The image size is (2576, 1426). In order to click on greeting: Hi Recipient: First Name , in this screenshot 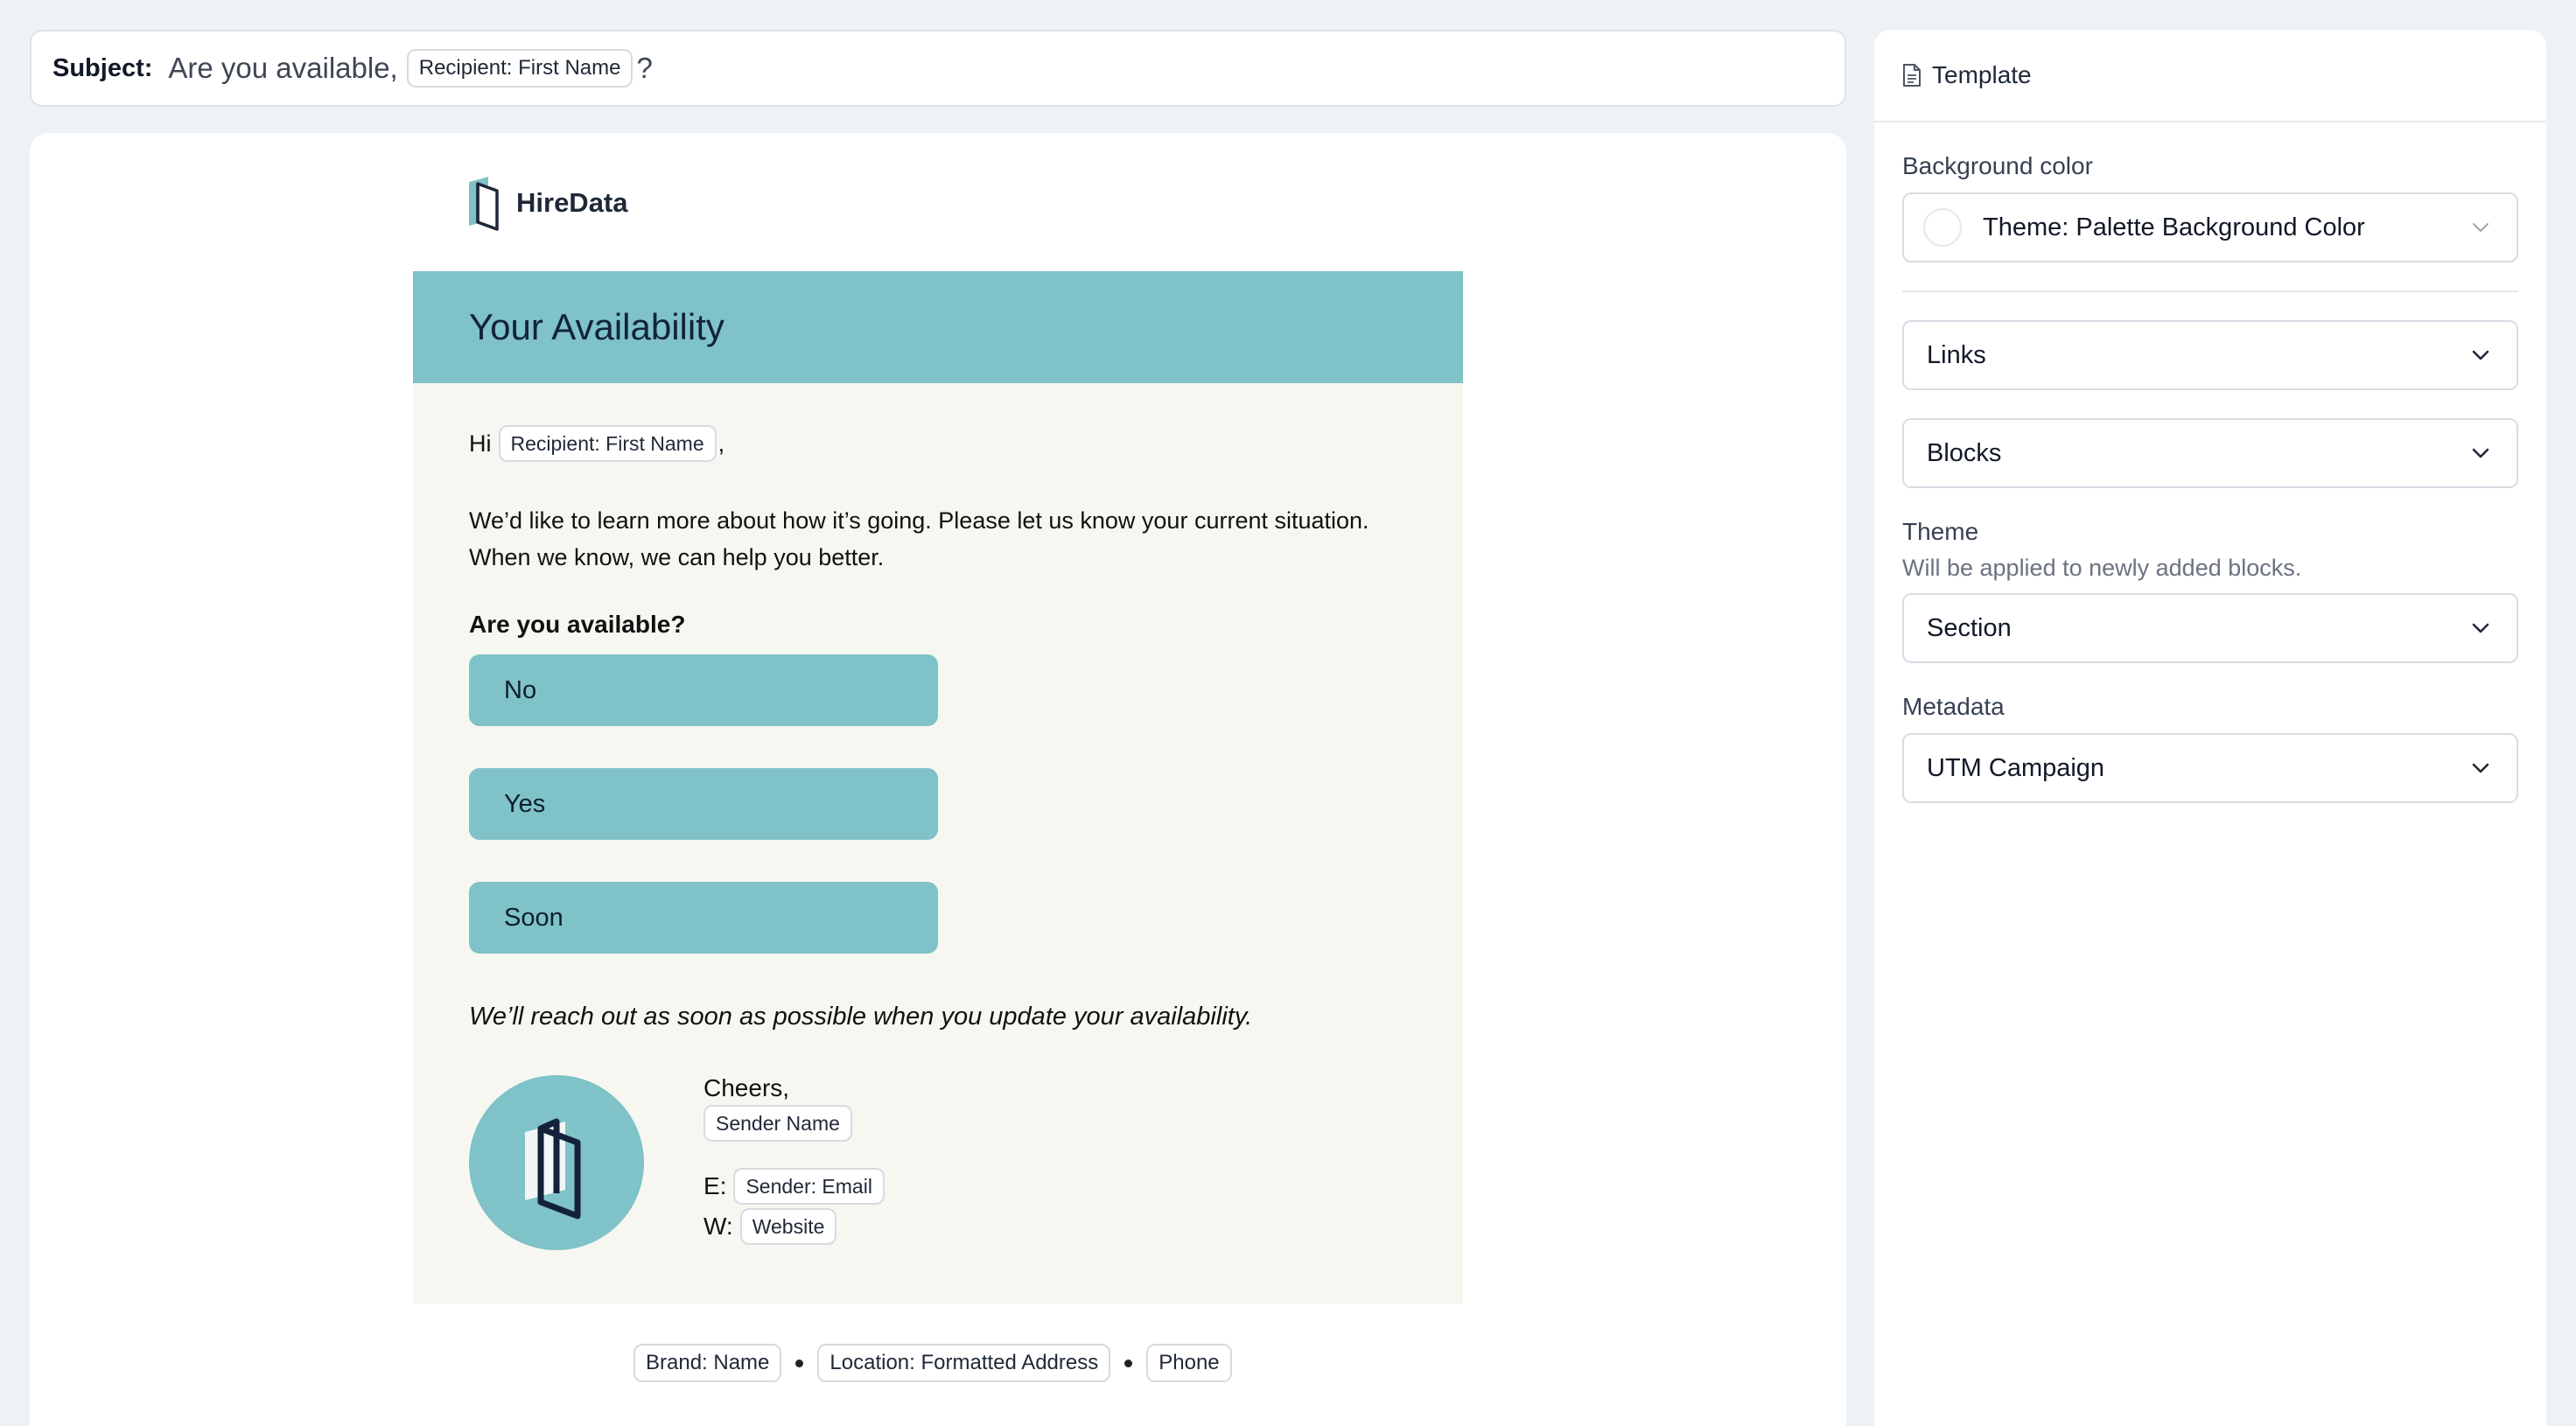, I will do `click(938, 443)`.